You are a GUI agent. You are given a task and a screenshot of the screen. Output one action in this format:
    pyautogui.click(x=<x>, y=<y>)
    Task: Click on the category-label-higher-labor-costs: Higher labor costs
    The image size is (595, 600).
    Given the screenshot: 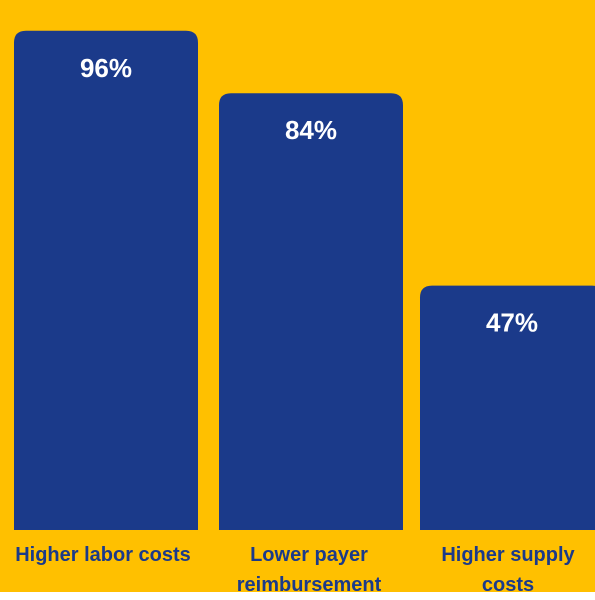 What is the action you would take?
    pyautogui.click(x=103, y=555)
    